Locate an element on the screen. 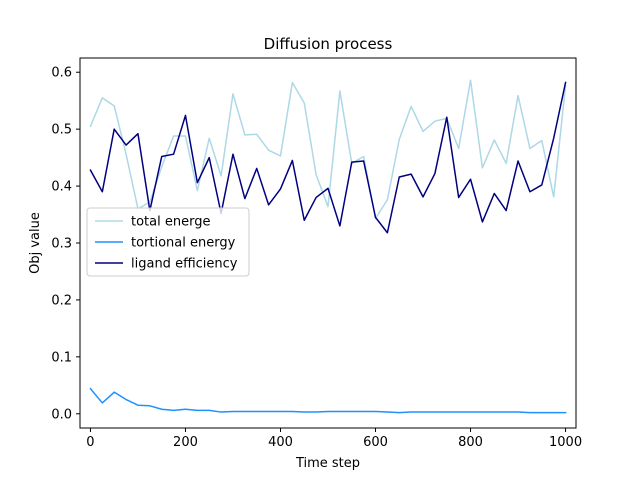  y-tick-label: 0.4 is located at coordinates (61, 187).